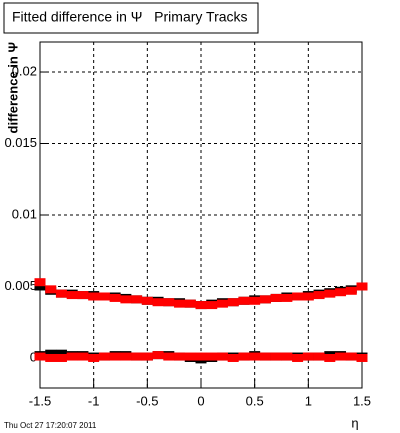 This screenshot has width=400, height=433. I want to click on x-axis-label: η, so click(354, 422).